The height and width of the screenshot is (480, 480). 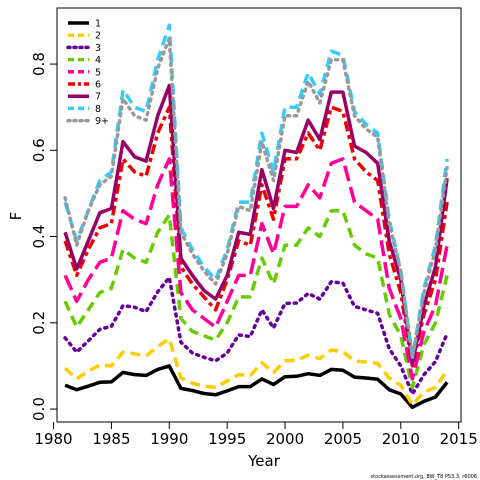 I want to click on x-tick-label: 2005, so click(x=343, y=439).